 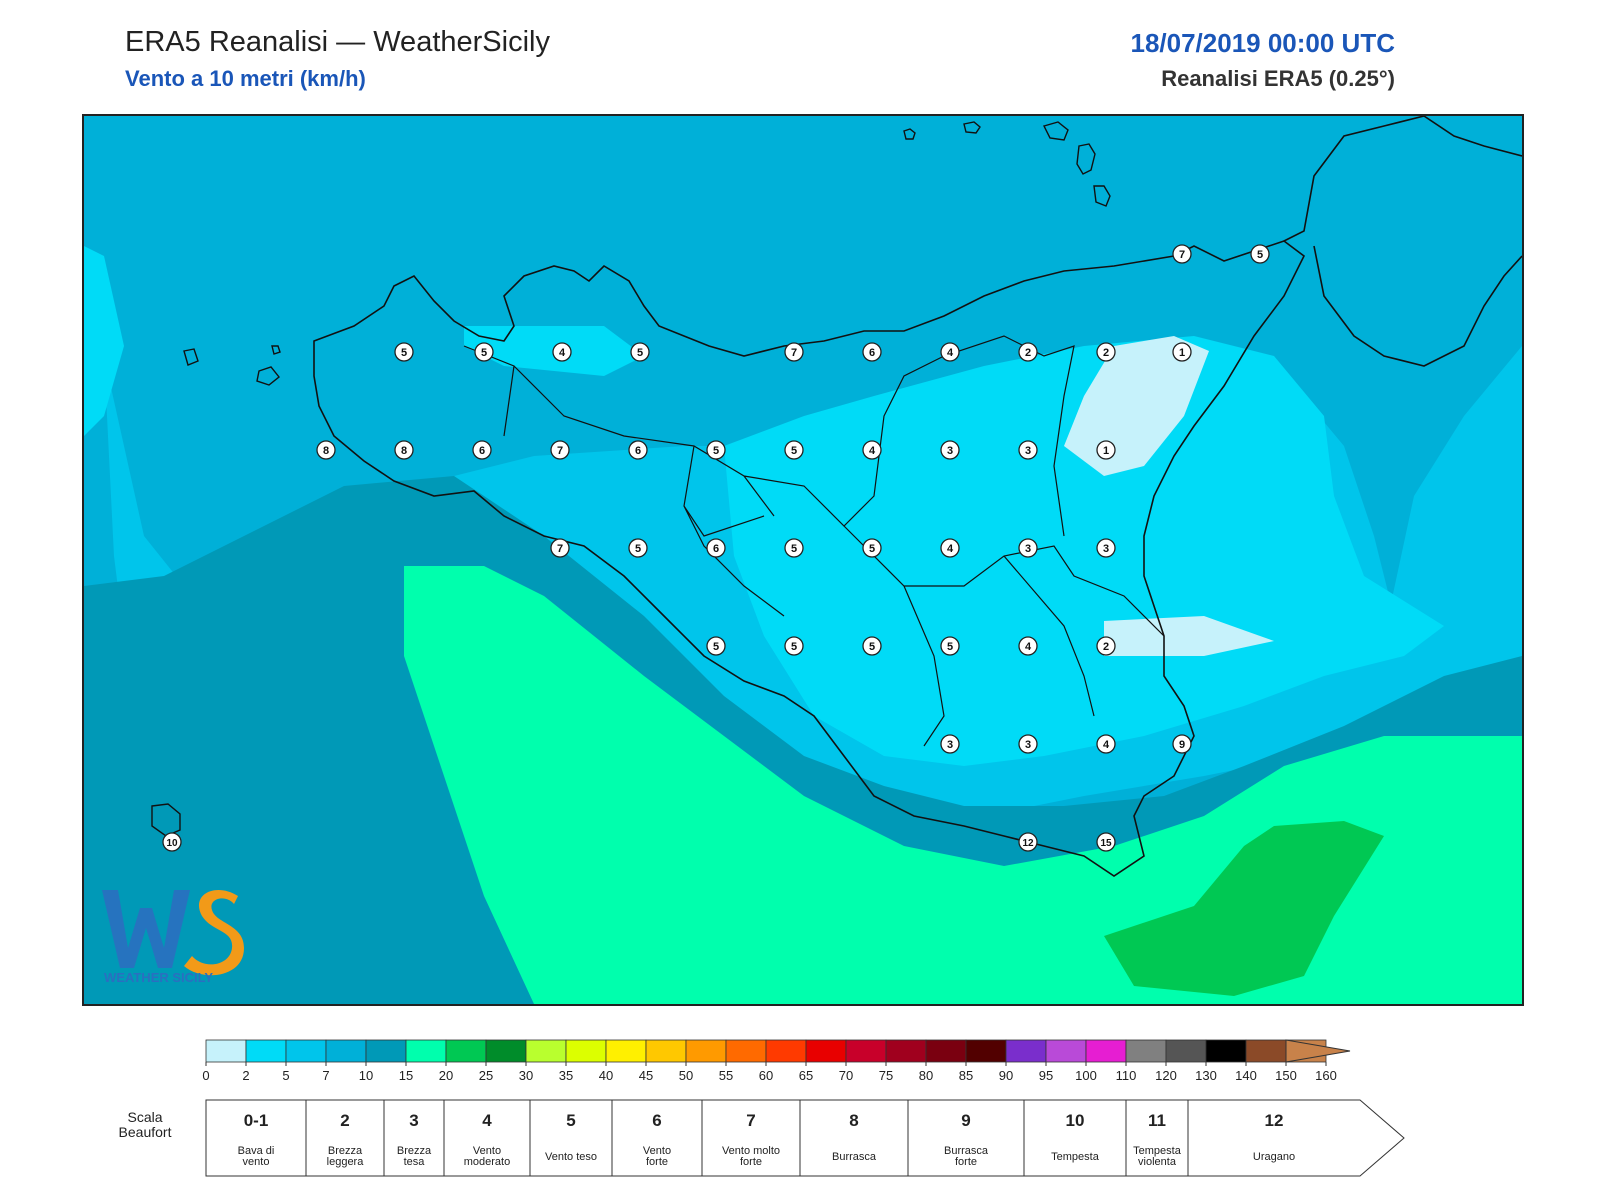 What do you see at coordinates (766, 1051) in the screenshot?
I see `colorbar-cells` at bounding box center [766, 1051].